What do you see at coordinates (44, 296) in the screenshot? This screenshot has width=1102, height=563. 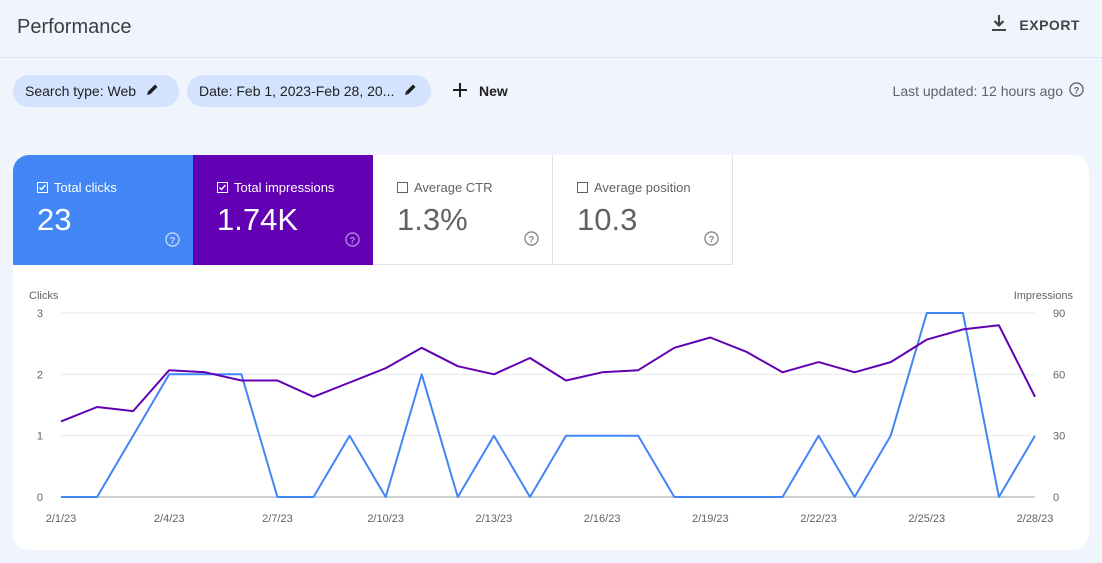 I see `y-left-axis-title: Clicks` at bounding box center [44, 296].